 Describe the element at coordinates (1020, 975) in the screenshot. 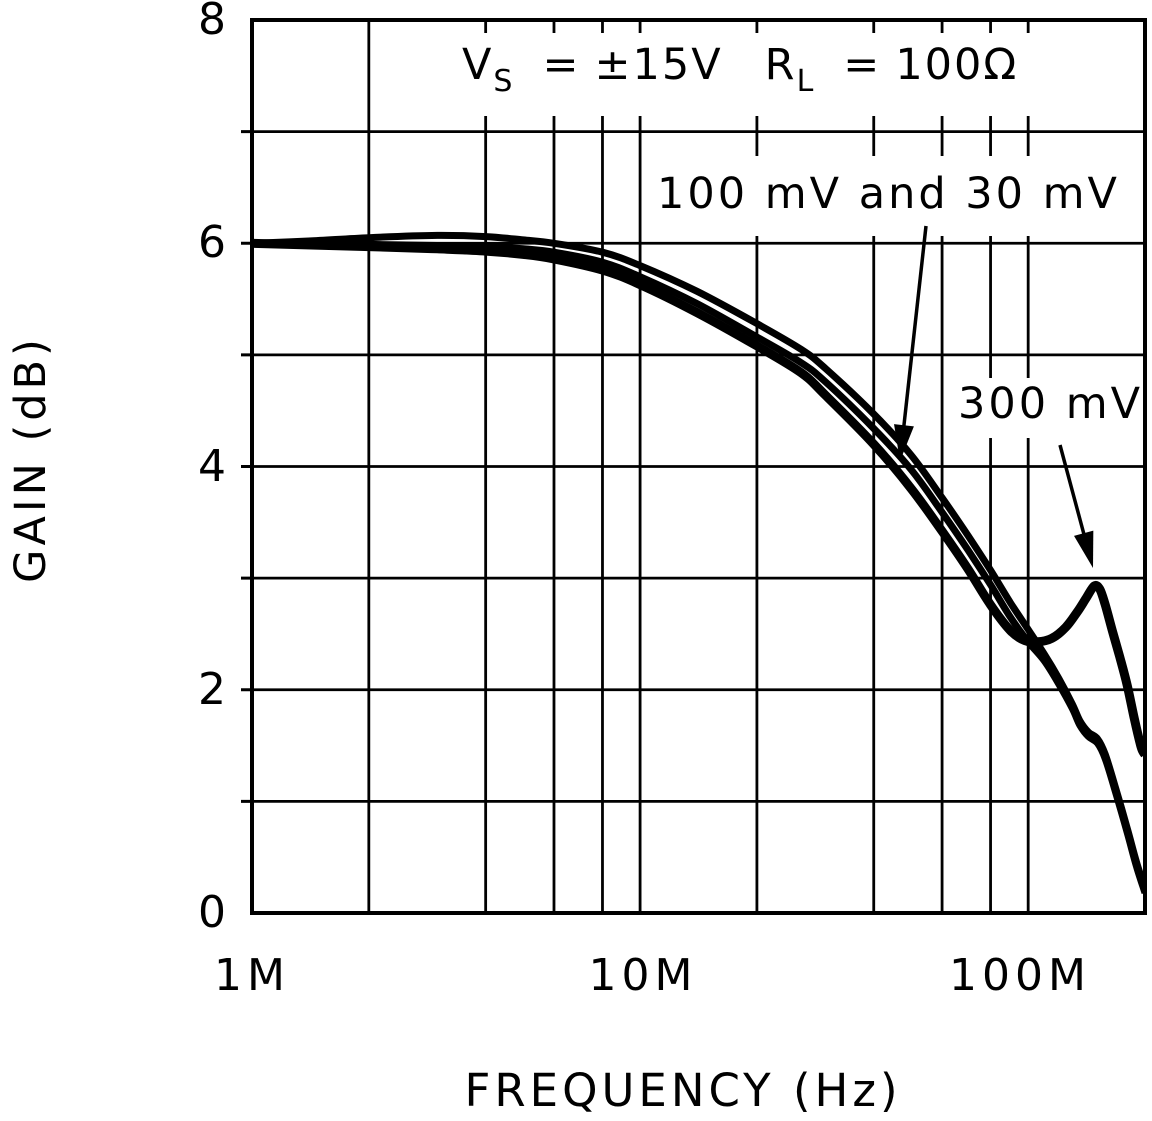

I see `x-tick-label-100m: 100M` at that location.